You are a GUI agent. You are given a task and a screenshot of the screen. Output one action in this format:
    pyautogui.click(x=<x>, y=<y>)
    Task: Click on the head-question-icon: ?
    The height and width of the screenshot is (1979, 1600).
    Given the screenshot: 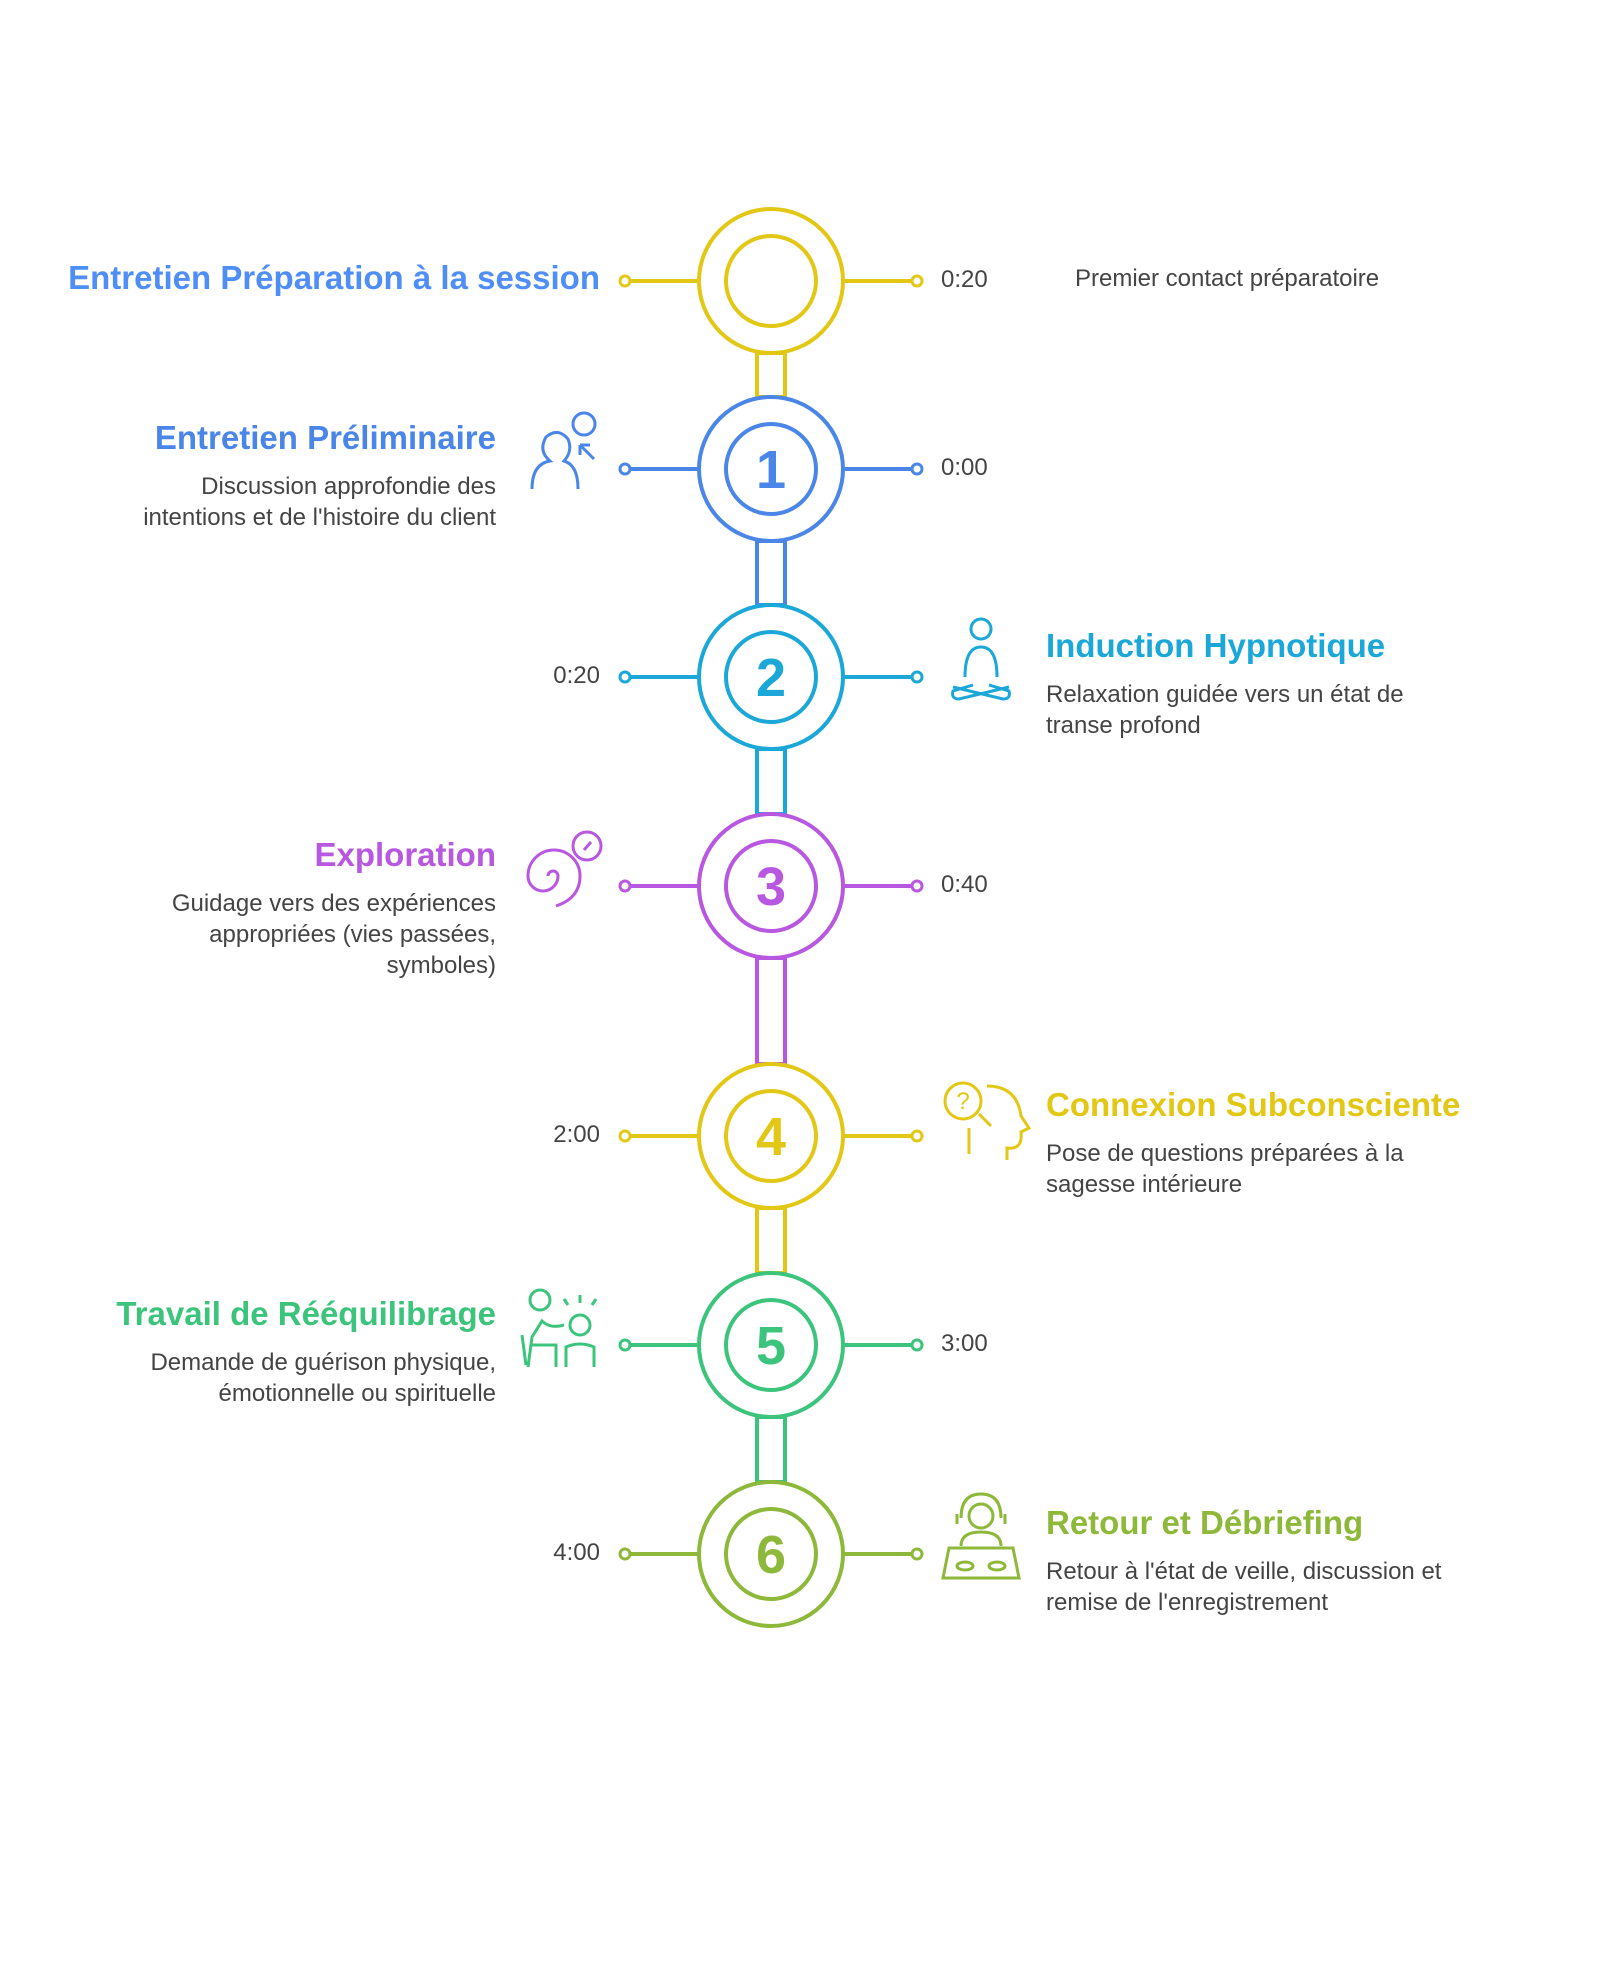 What is the action you would take?
    pyautogui.click(x=987, y=1120)
    